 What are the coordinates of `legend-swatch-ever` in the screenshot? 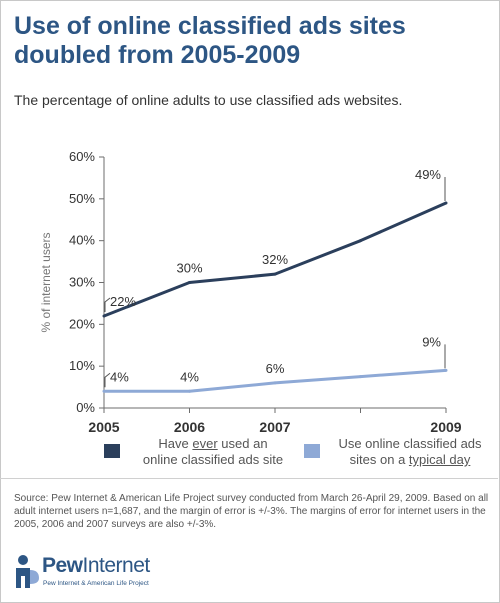 It's located at (112, 451).